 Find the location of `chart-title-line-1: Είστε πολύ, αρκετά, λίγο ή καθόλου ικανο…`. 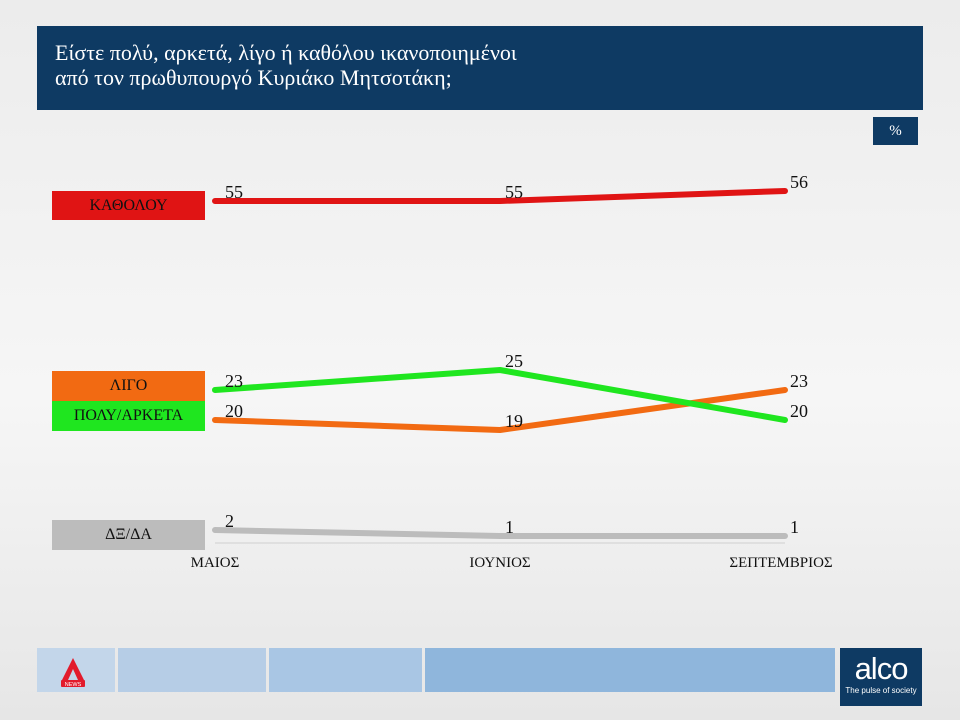

chart-title-line-1: Είστε πολύ, αρκετά, λίγο ή καθόλου ικανο… is located at coordinates (286, 52).